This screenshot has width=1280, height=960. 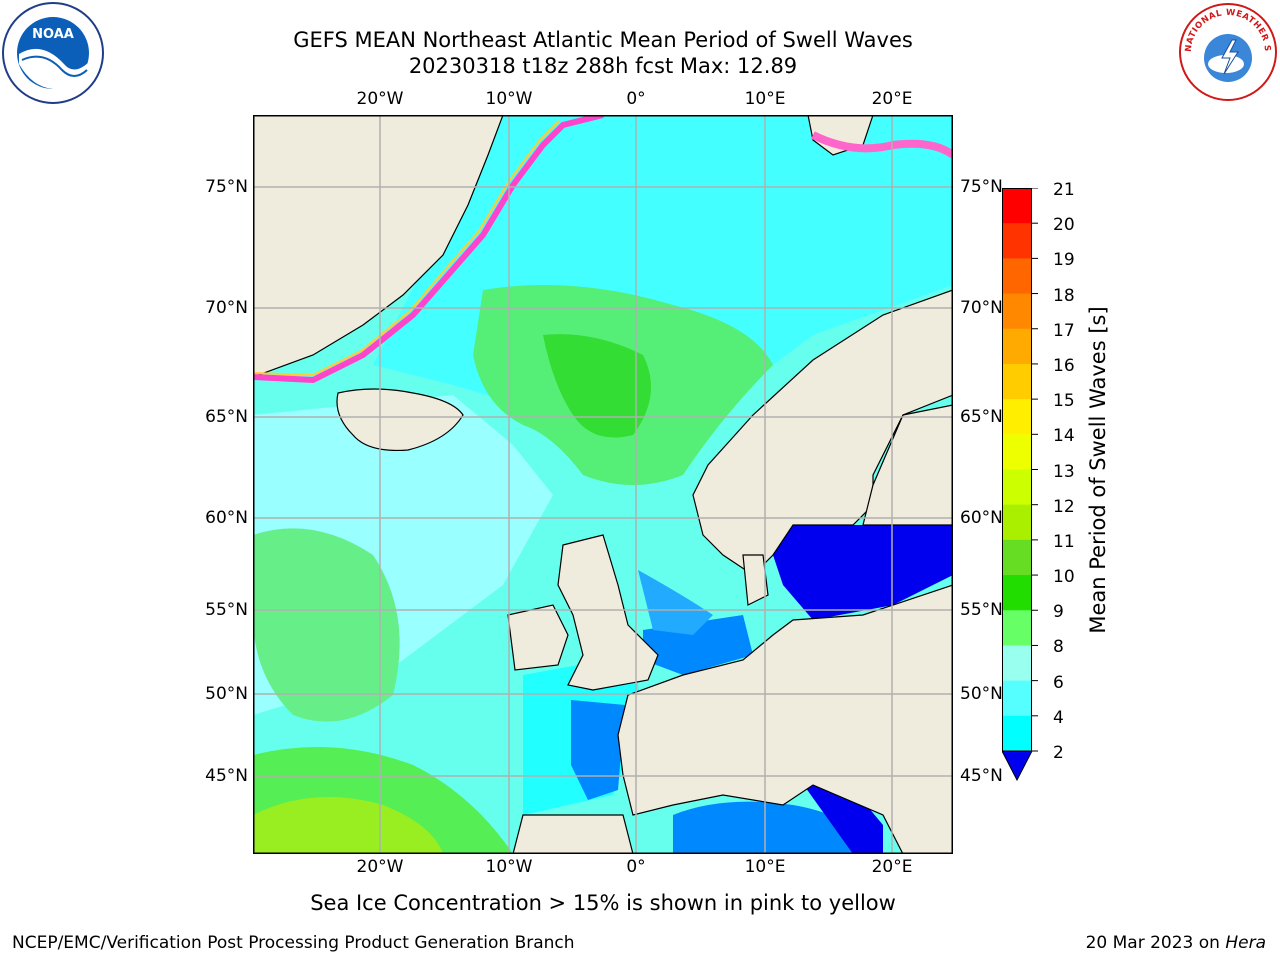 What do you see at coordinates (636, 99) in the screenshot?
I see `lon-label-top-0: 0°` at bounding box center [636, 99].